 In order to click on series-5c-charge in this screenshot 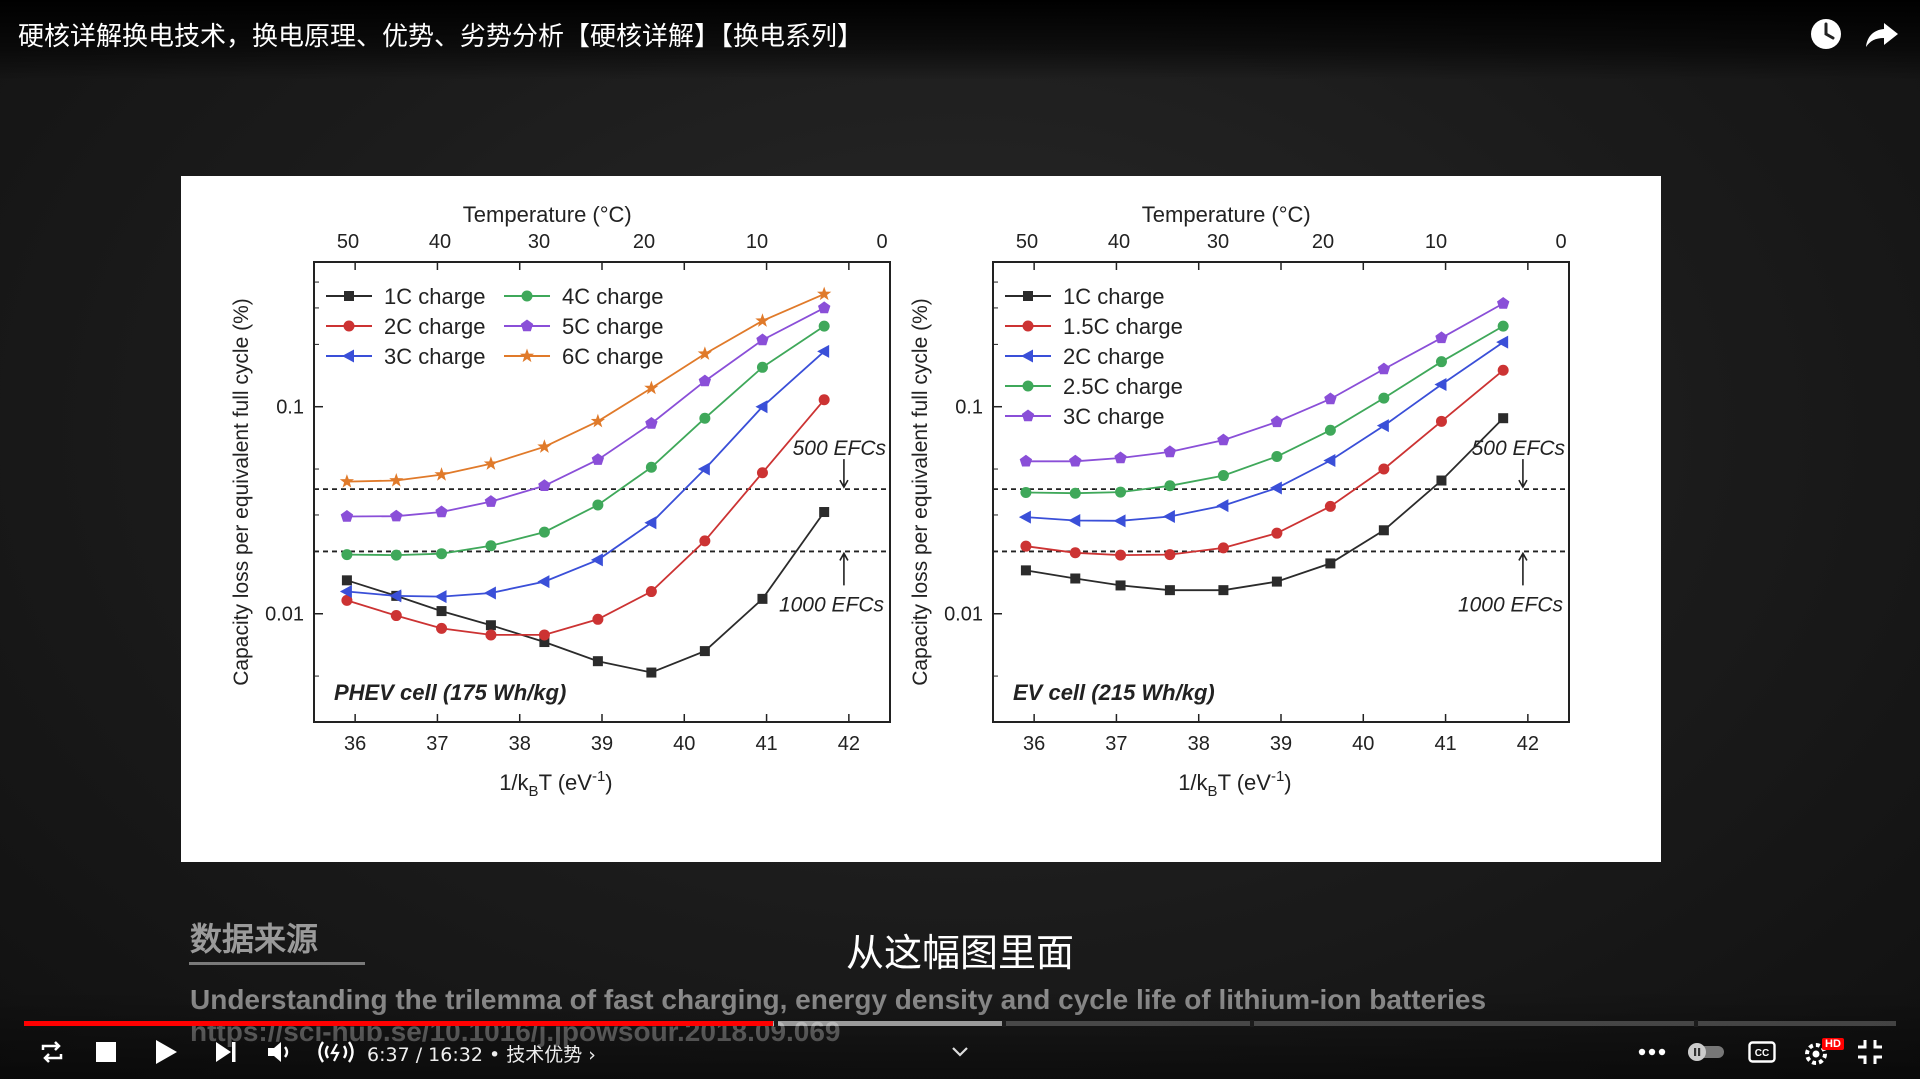, I will do `click(585, 411)`.